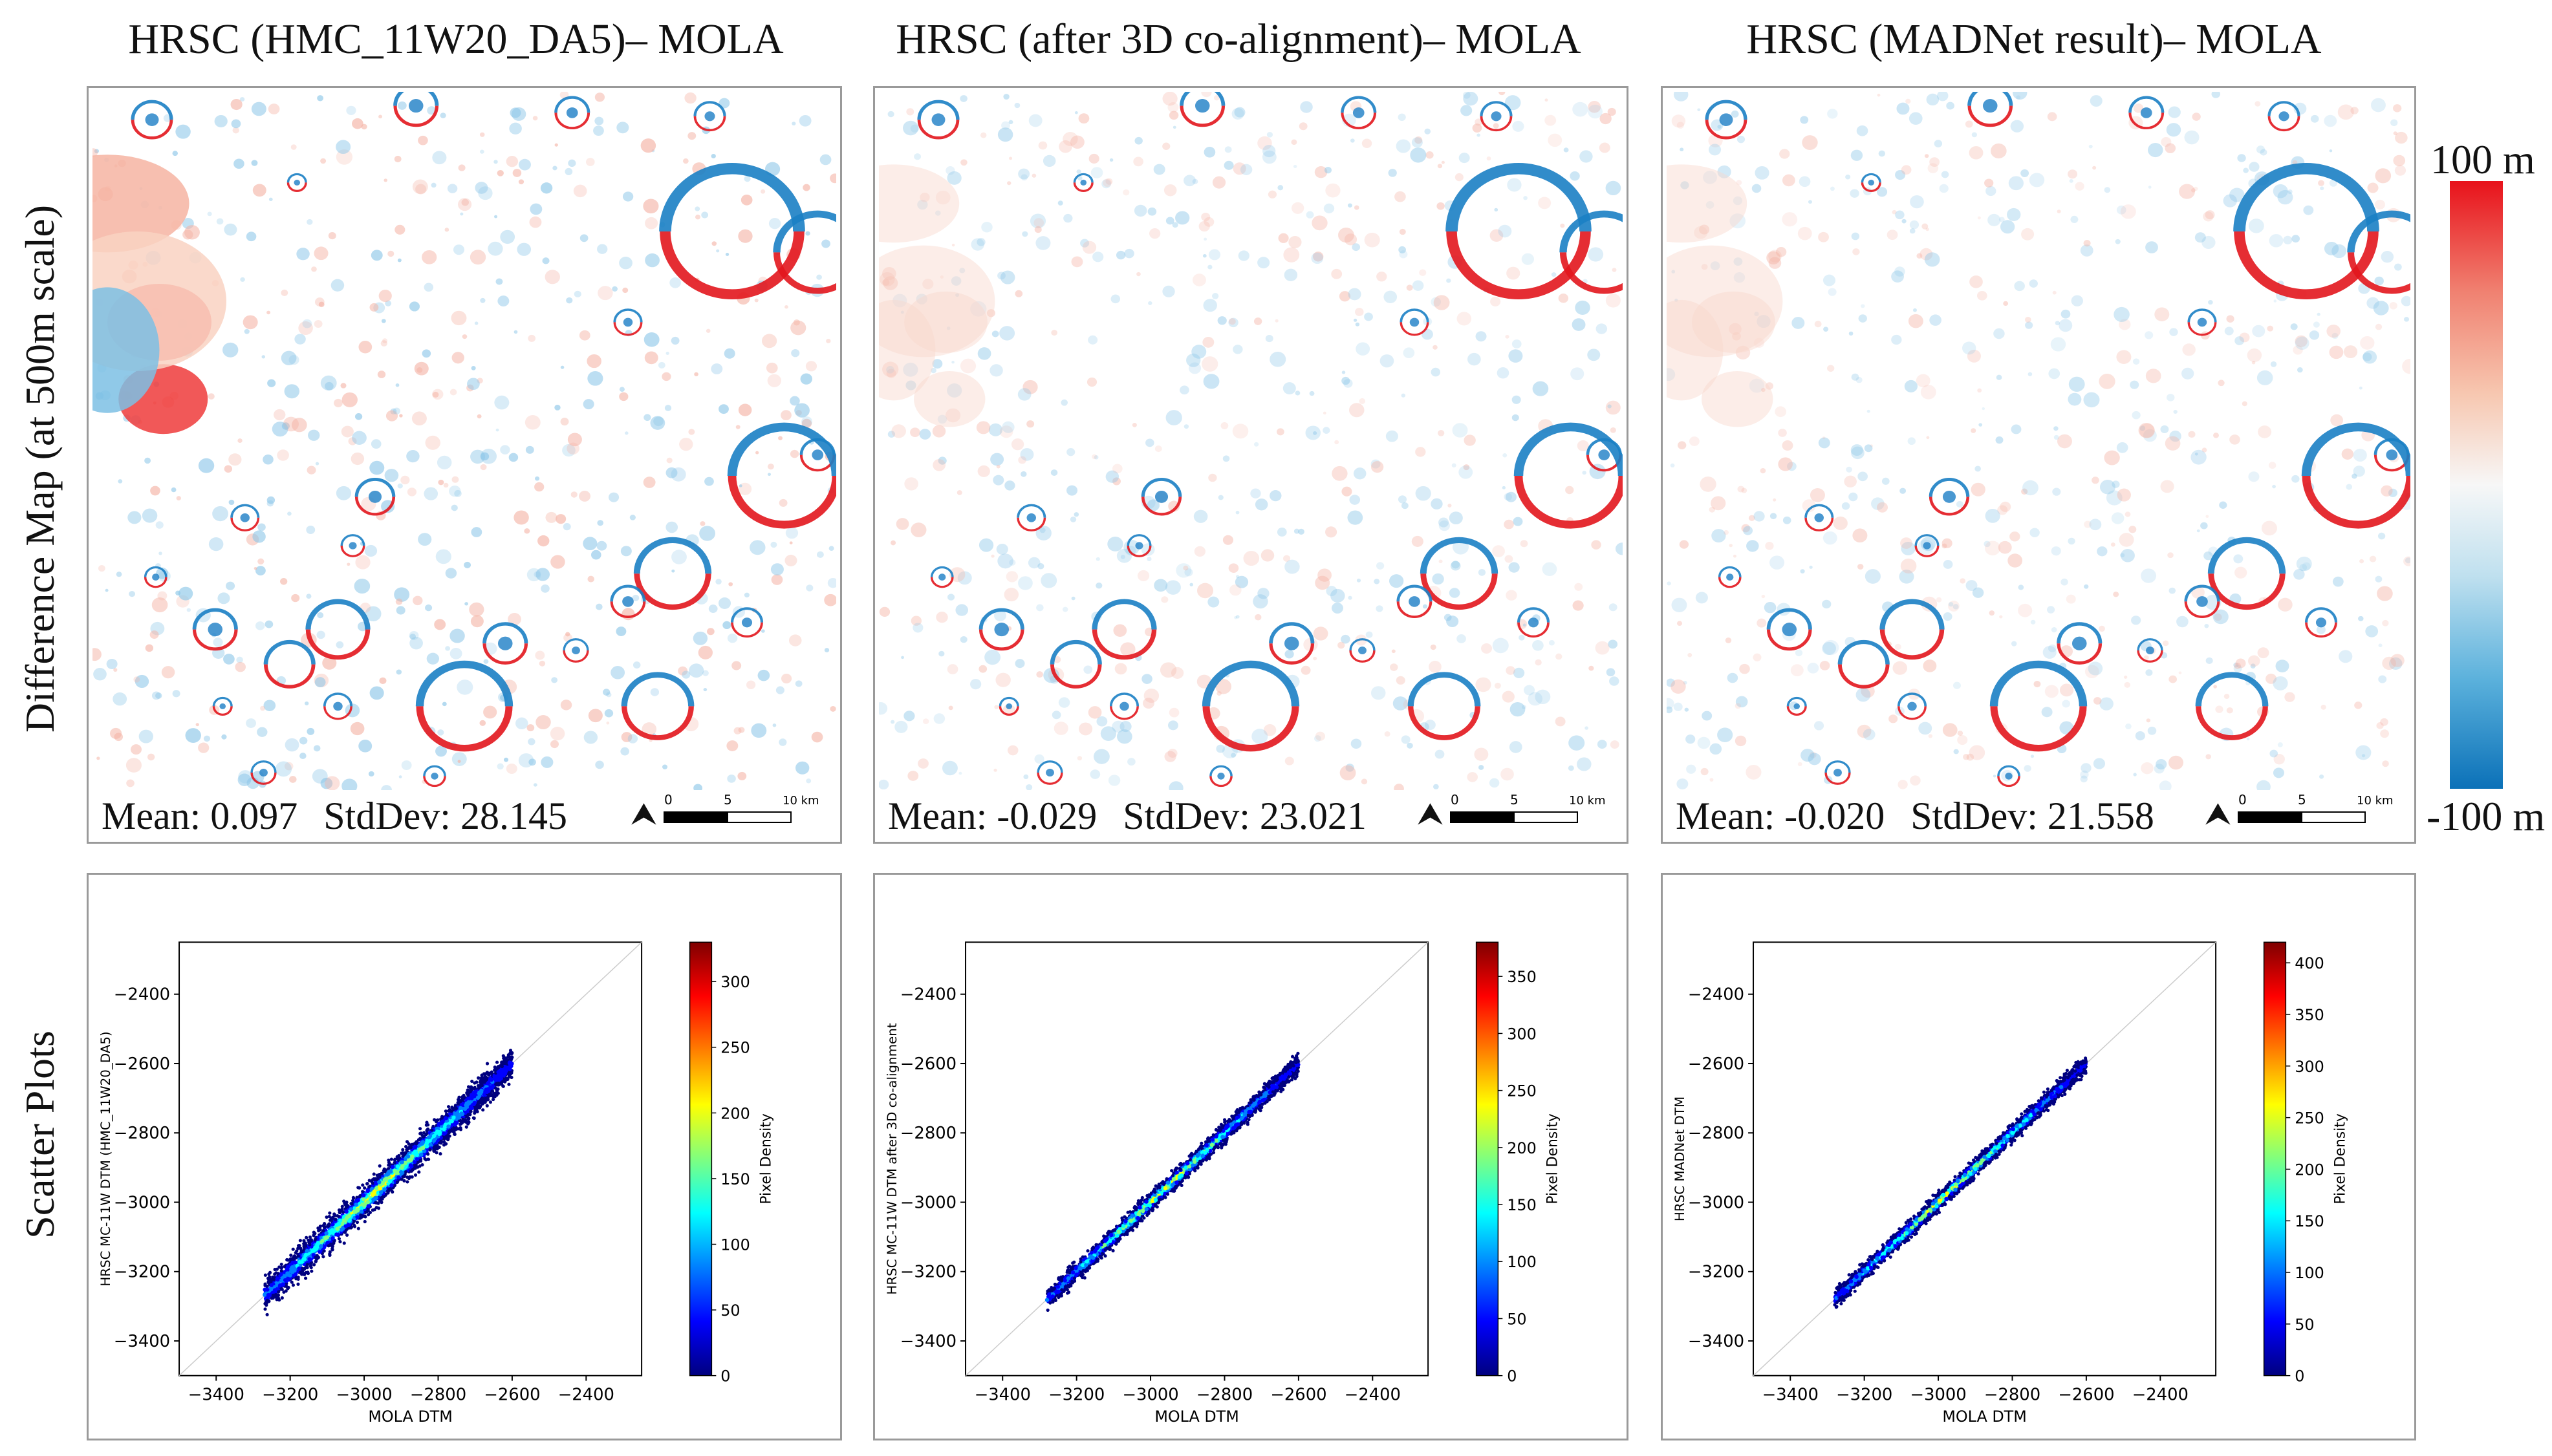 The width and height of the screenshot is (2552, 1456). Describe the element at coordinates (801, 801) in the screenshot. I see `scale-end: 10 km` at that location.